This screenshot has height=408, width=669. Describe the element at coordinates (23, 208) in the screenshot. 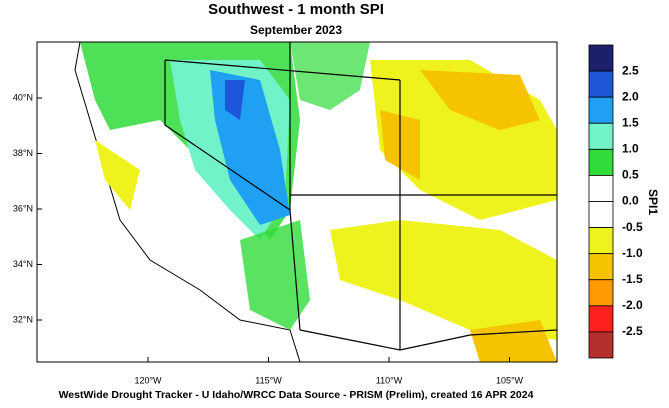

I see `lat-label: 36°N` at that location.